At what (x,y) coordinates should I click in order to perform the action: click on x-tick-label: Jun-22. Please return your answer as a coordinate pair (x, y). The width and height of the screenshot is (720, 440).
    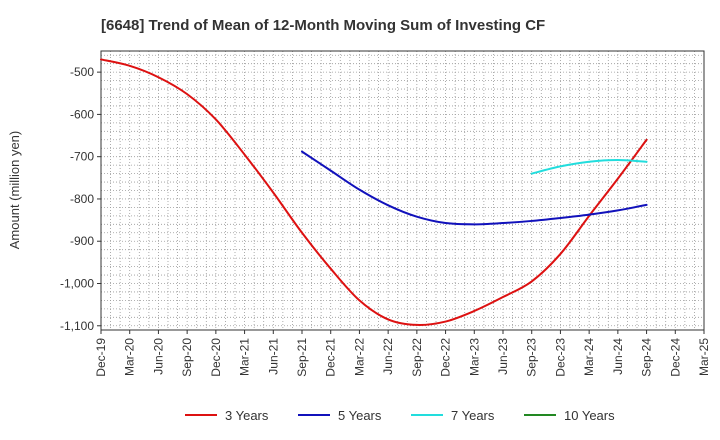
    Looking at the image, I should click on (388, 356).